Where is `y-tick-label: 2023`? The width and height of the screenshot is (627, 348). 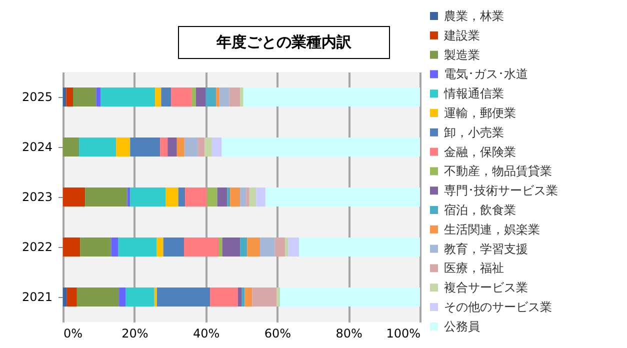 y-tick-label: 2023 is located at coordinates (37, 197).